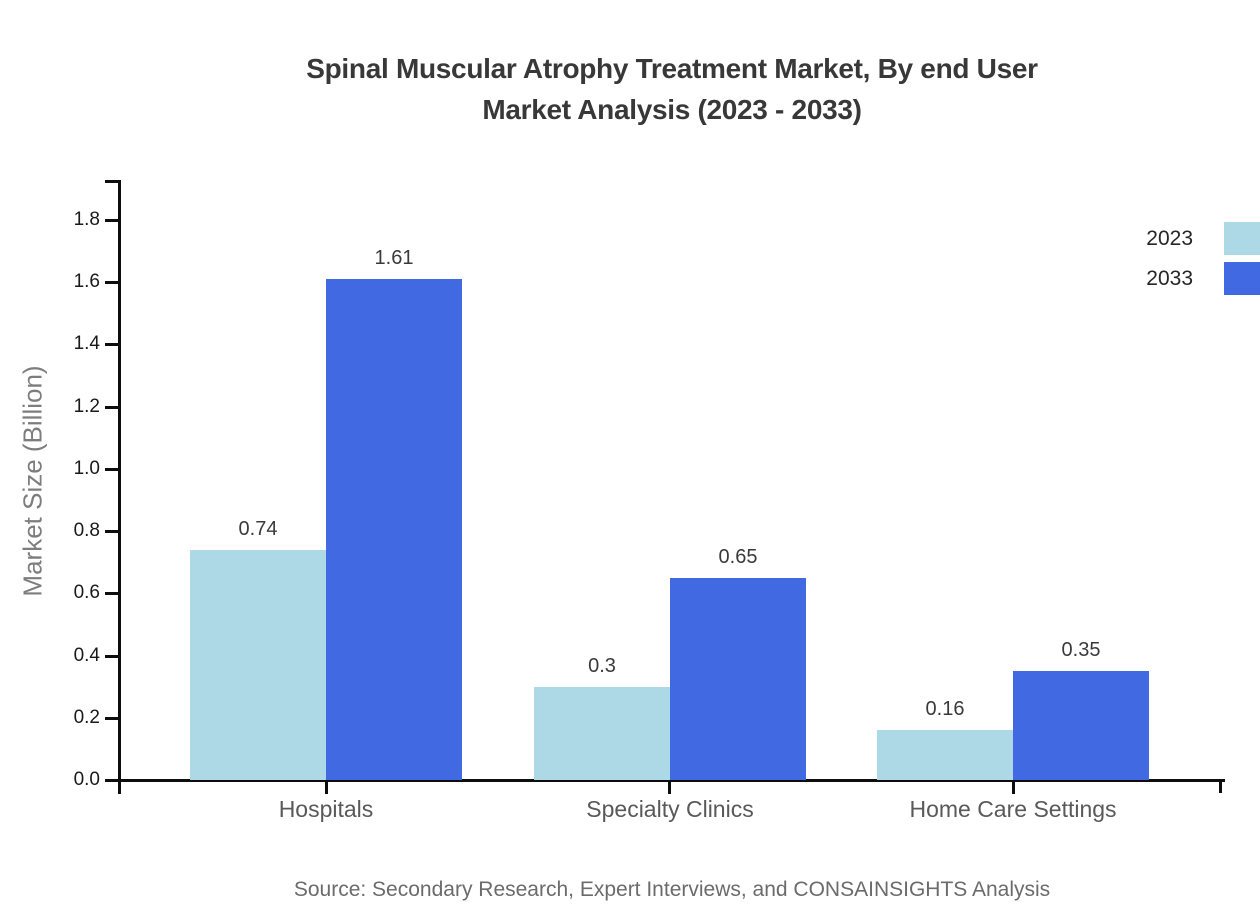 The width and height of the screenshot is (1260, 920). What do you see at coordinates (86, 343) in the screenshot?
I see `y-tick-label: 1.4` at bounding box center [86, 343].